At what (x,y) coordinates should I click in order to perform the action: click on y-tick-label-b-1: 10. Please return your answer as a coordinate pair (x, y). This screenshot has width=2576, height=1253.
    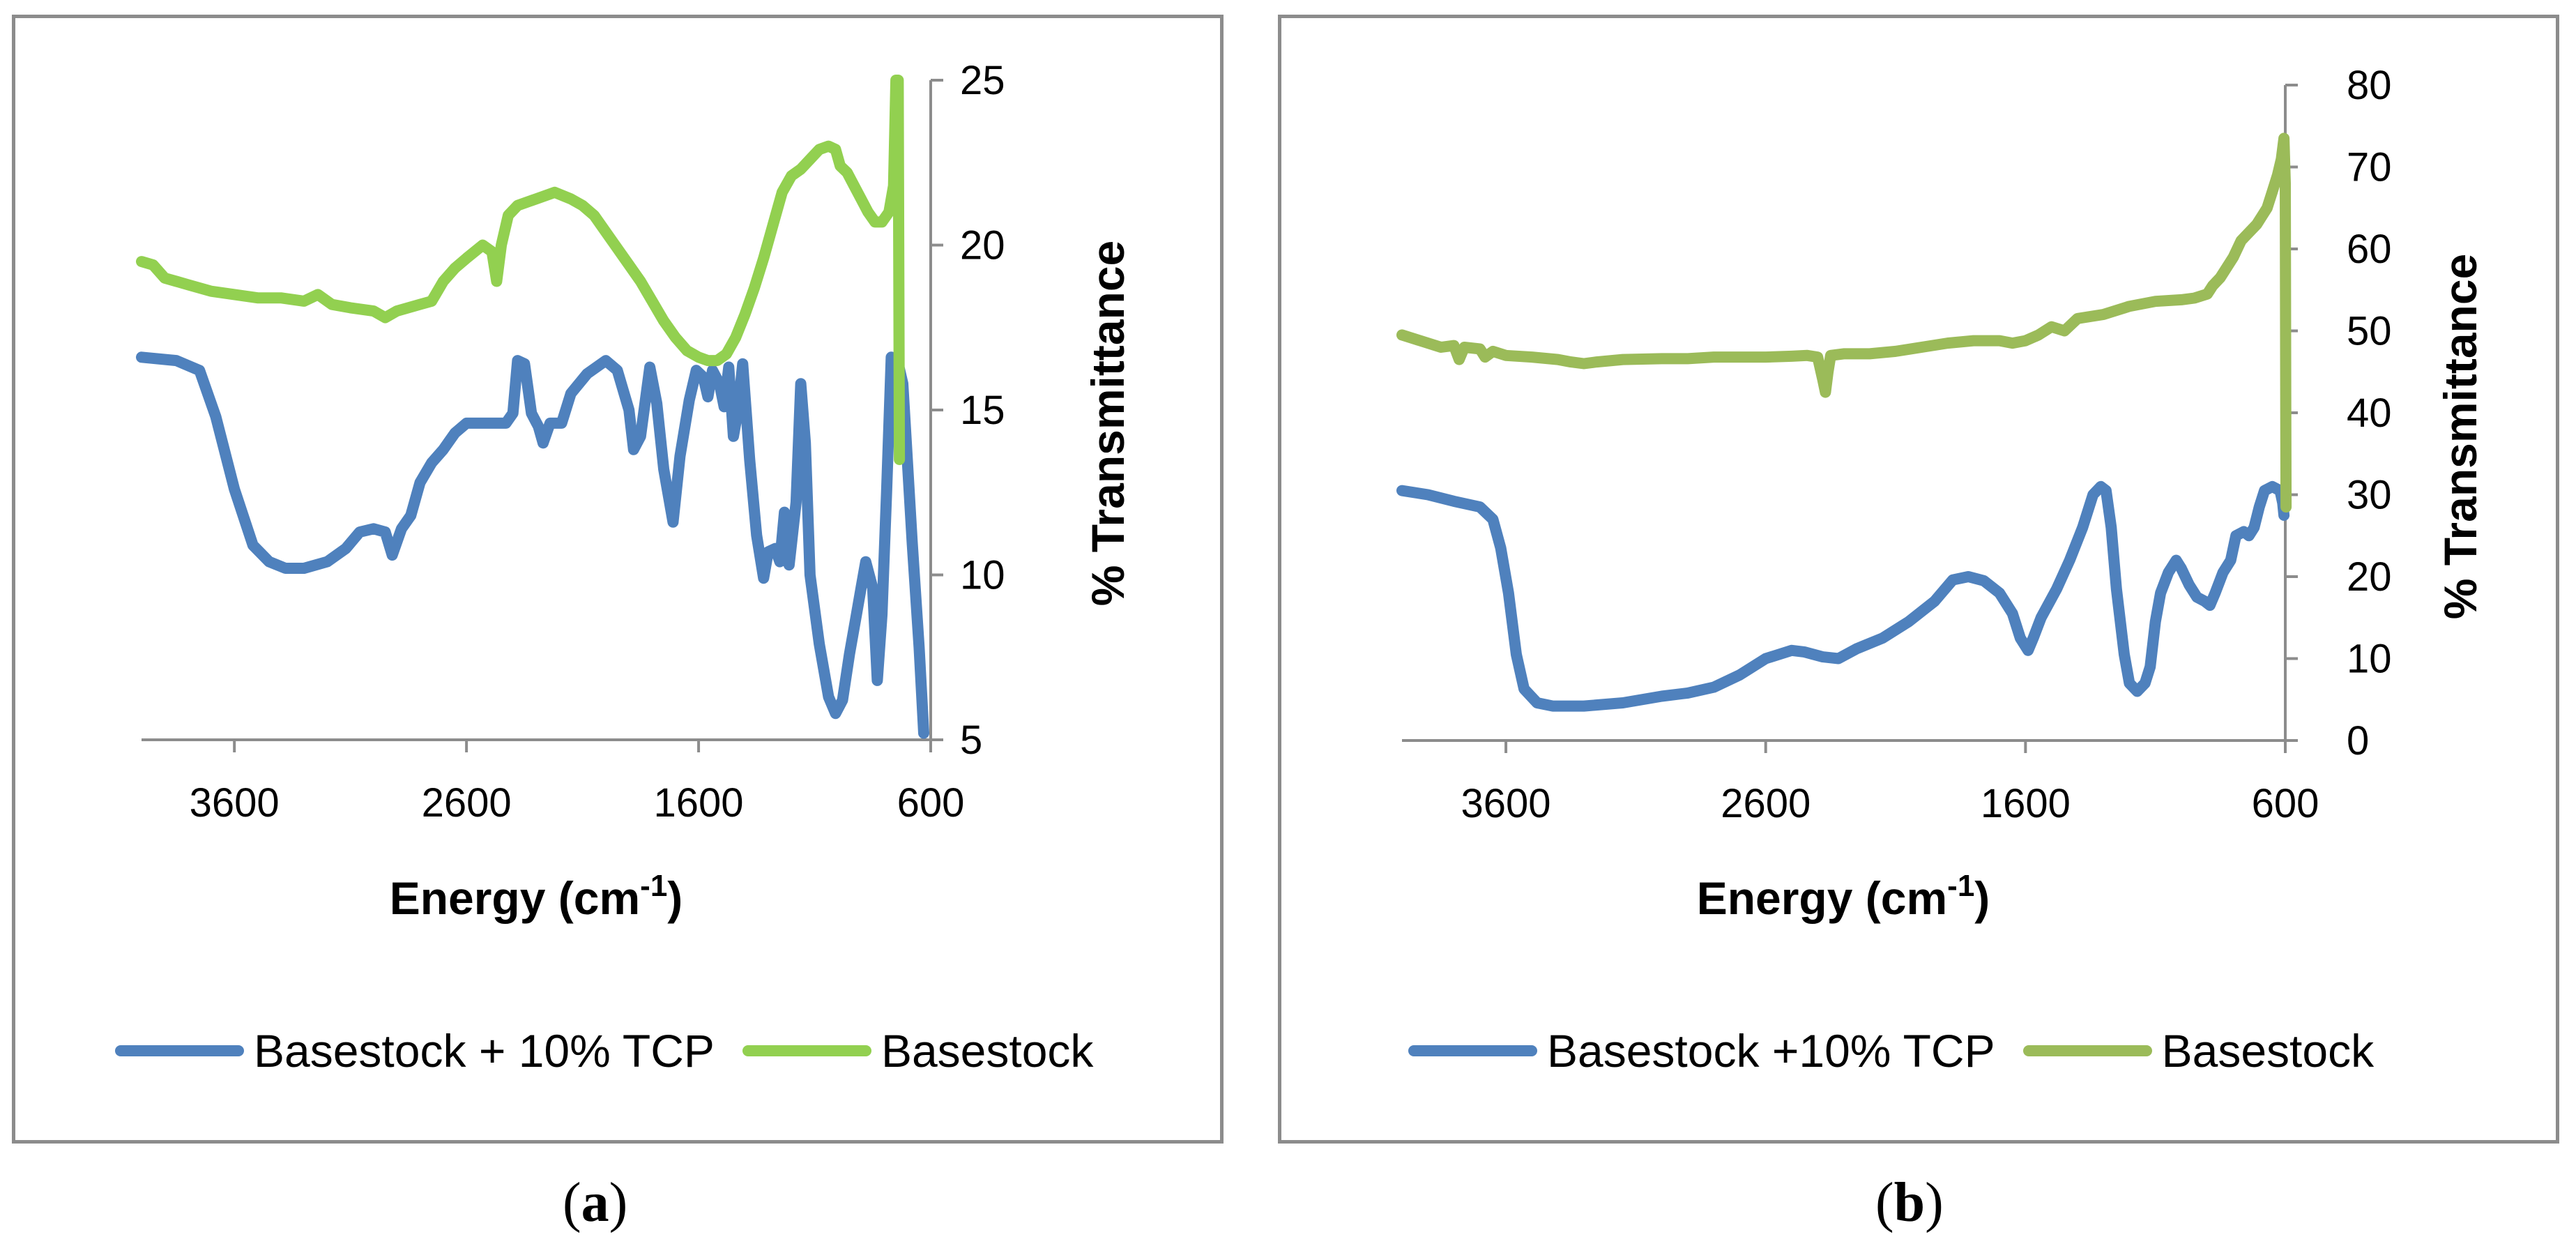
    Looking at the image, I should click on (2369, 660).